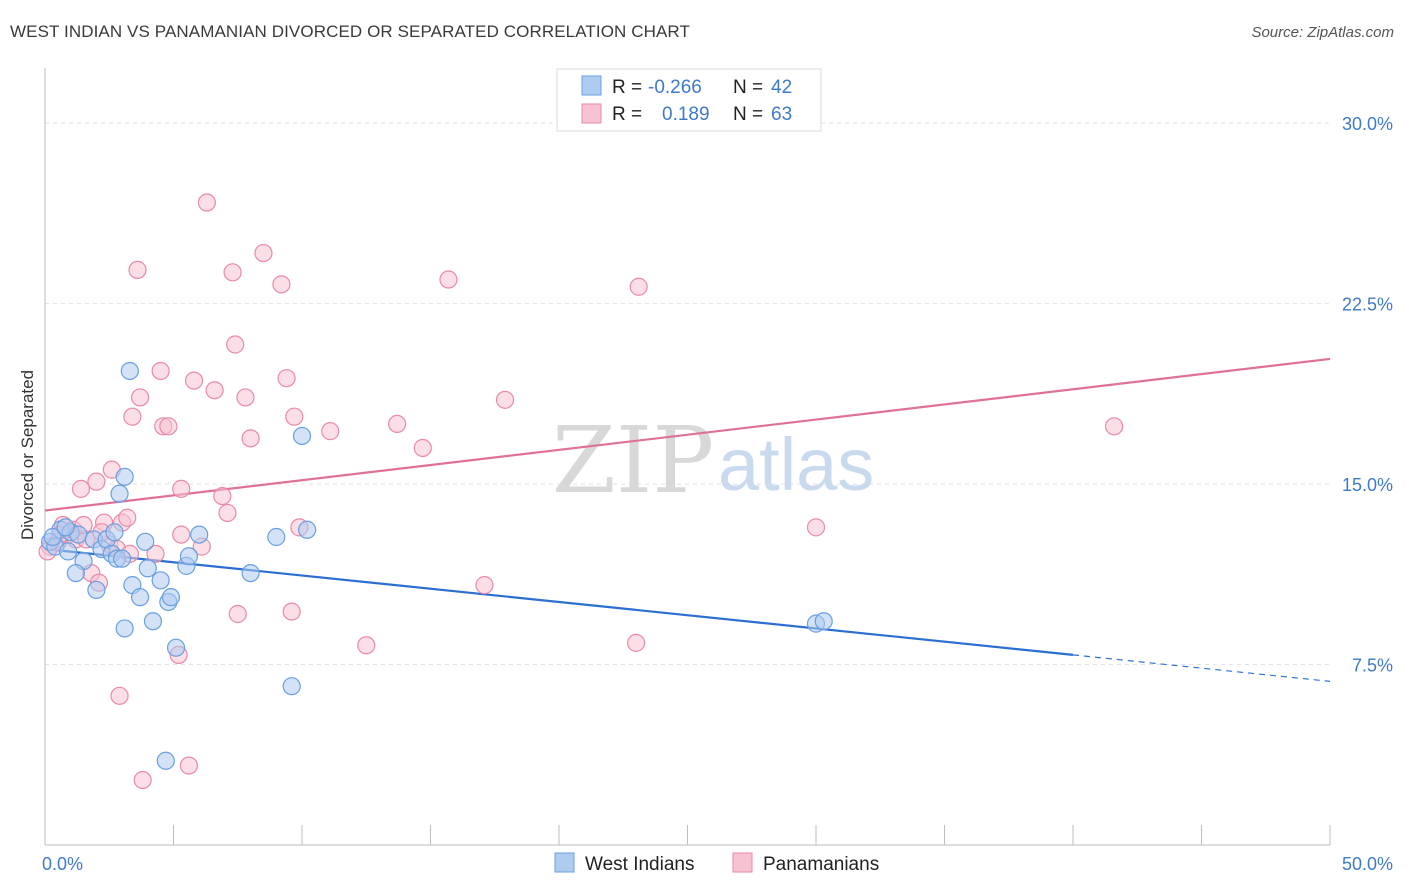  Describe the element at coordinates (821, 864) in the screenshot. I see `legend-label-panamanians: Panamanians` at that location.